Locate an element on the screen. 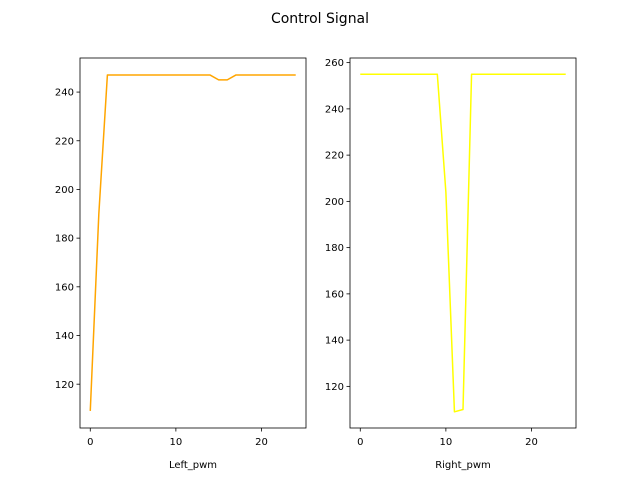  y-tick-label: 260 is located at coordinates (334, 63).